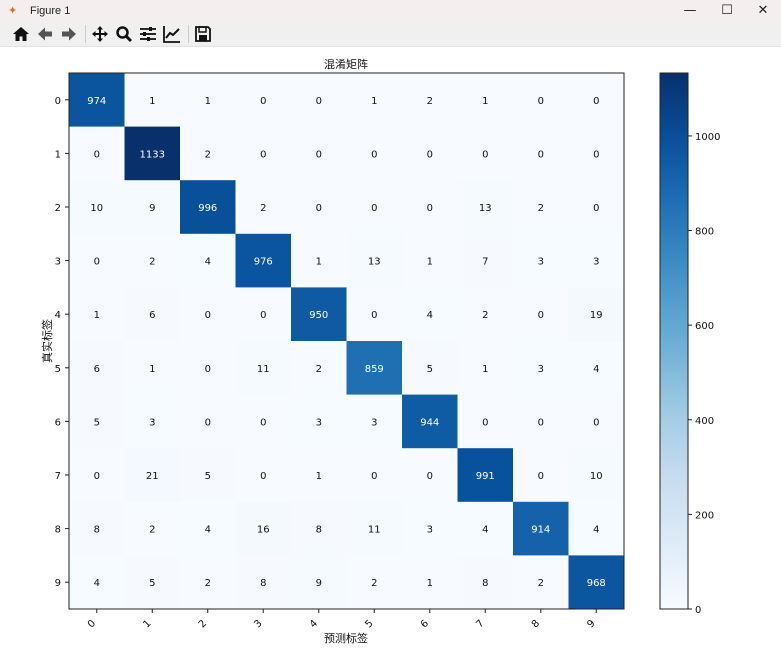 Image resolution: width=781 pixels, height=653 pixels. I want to click on window-title: Figure 1, so click(50, 11).